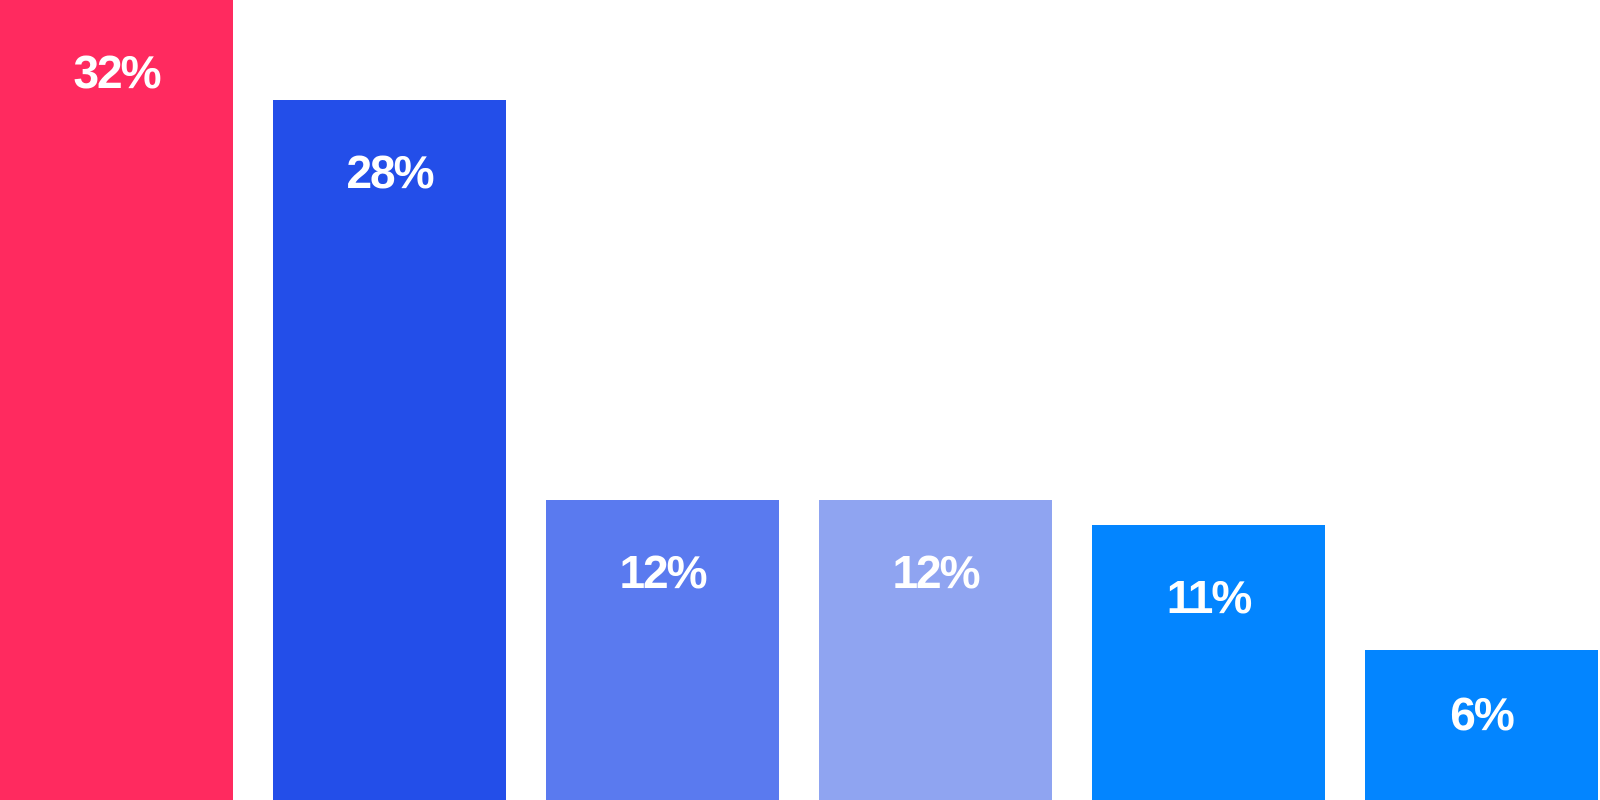 The image size is (1600, 800). What do you see at coordinates (389, 172) in the screenshot?
I see `bar-2-label: 28%` at bounding box center [389, 172].